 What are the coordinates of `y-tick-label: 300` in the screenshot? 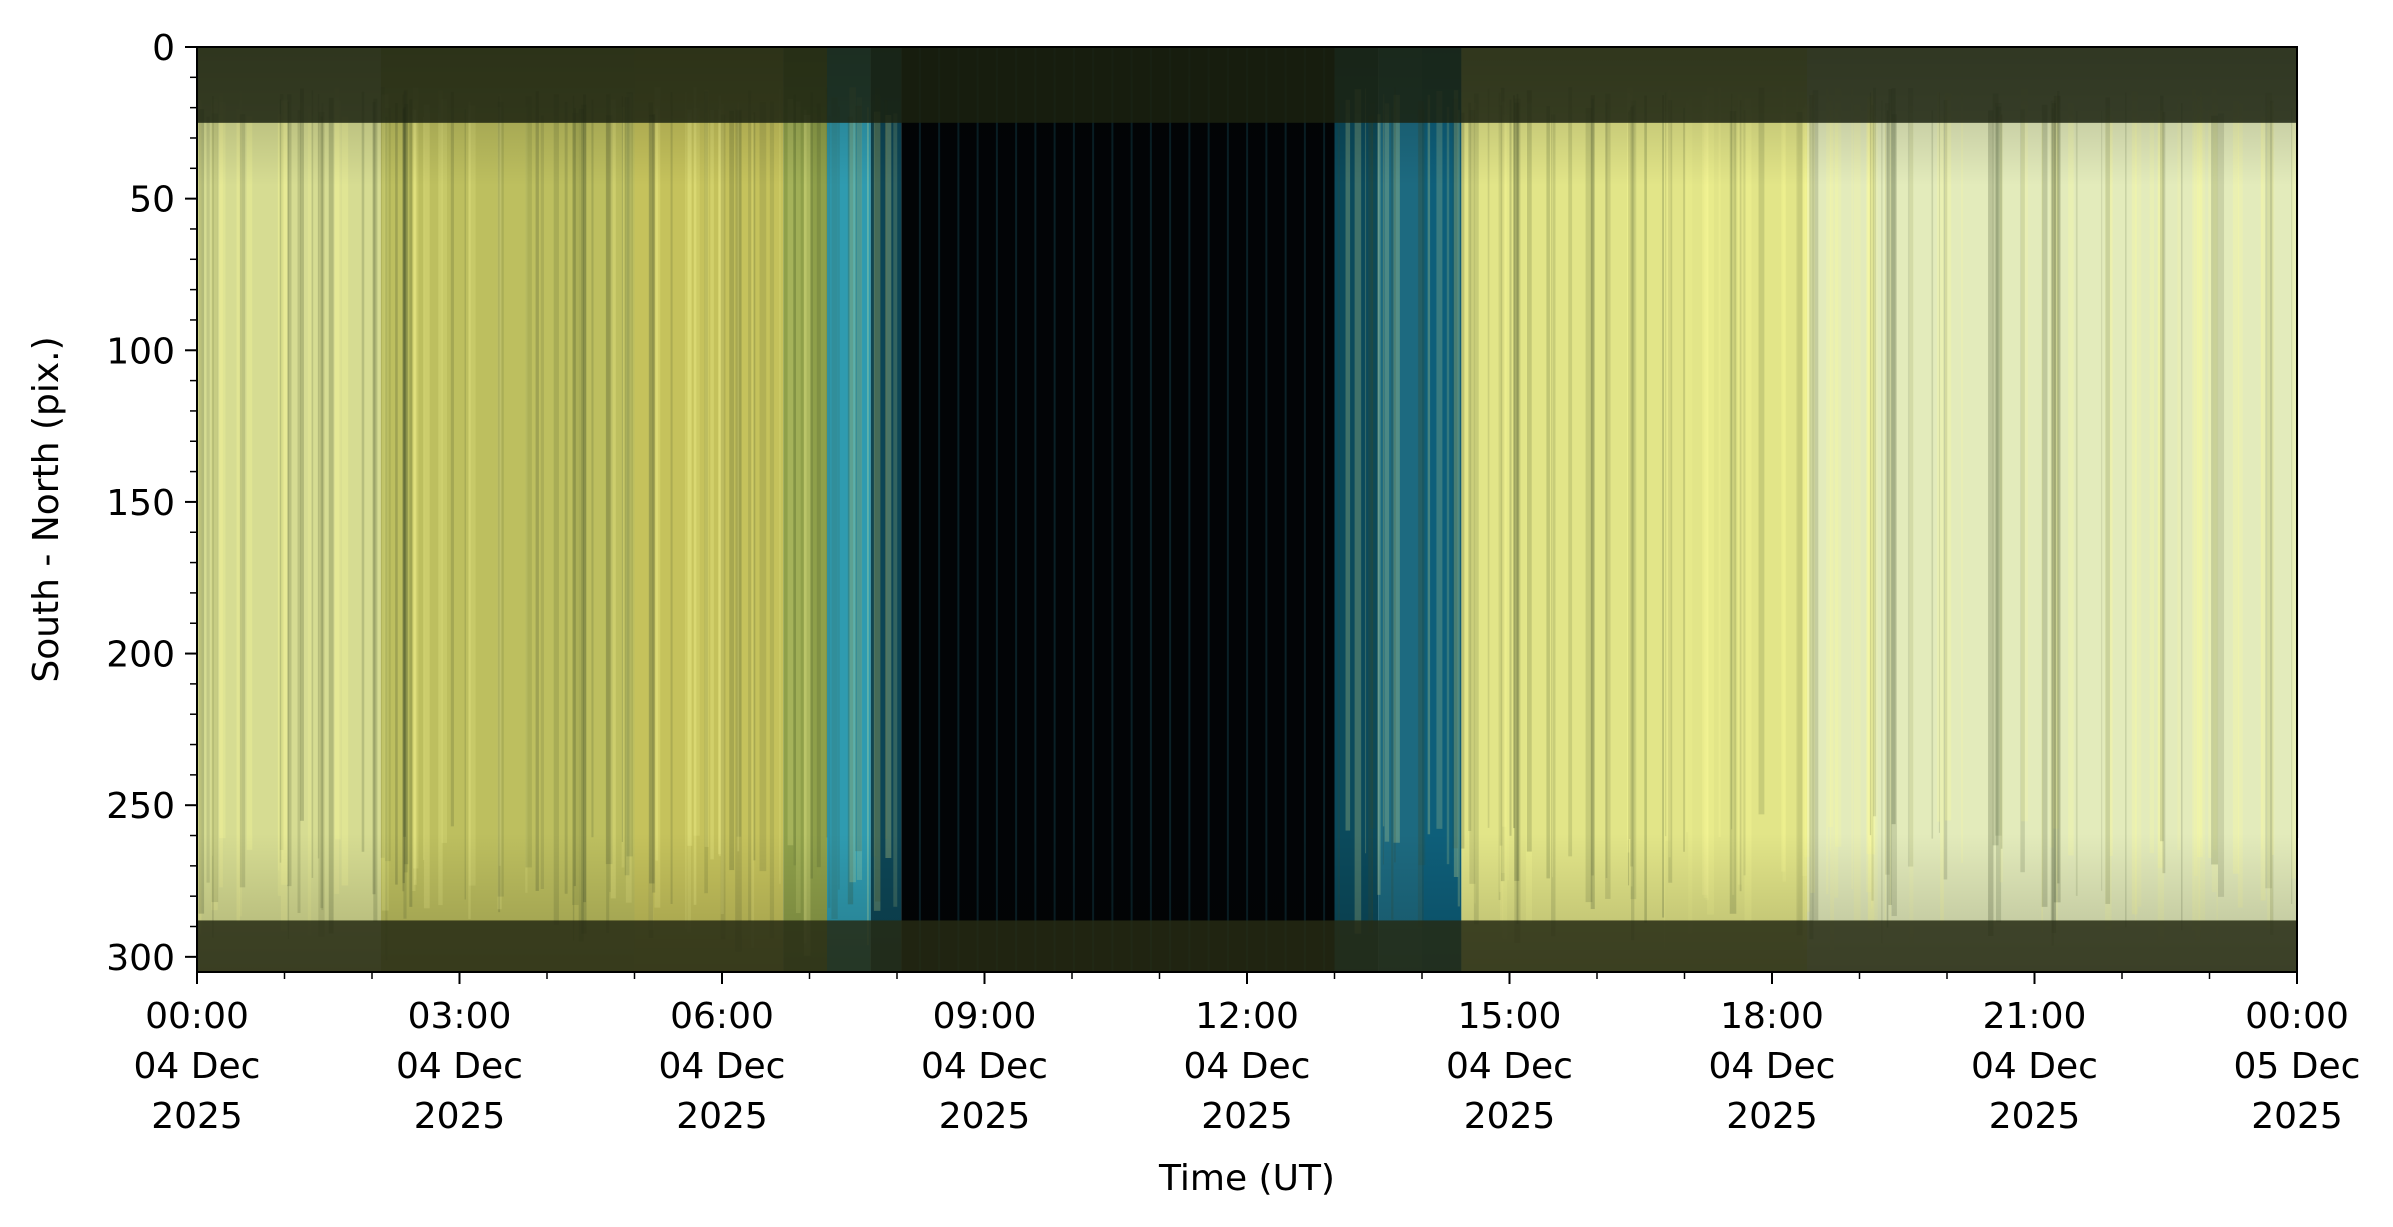 It's located at (140, 958).